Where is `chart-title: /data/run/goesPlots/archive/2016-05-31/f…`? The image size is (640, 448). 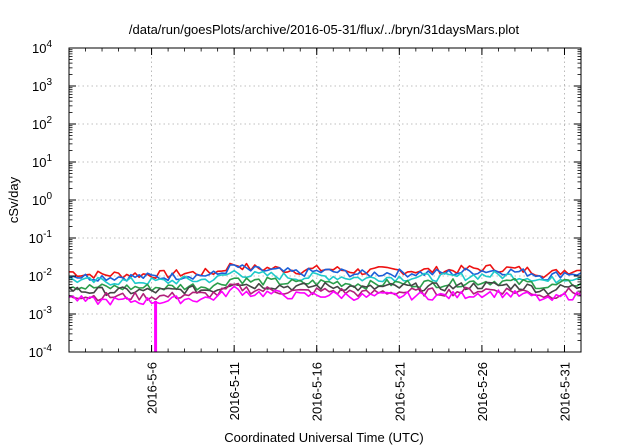 chart-title: /data/run/goesPlots/archive/2016-05-31/f… is located at coordinates (324, 29).